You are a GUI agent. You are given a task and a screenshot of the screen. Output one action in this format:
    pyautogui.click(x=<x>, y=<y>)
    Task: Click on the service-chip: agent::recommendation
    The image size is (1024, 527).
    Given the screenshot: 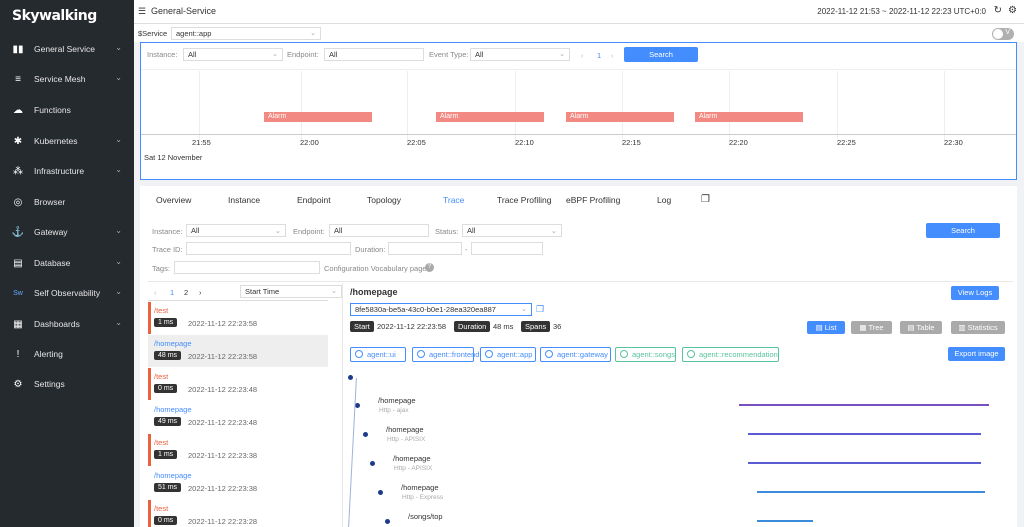 What is the action you would take?
    pyautogui.click(x=730, y=354)
    